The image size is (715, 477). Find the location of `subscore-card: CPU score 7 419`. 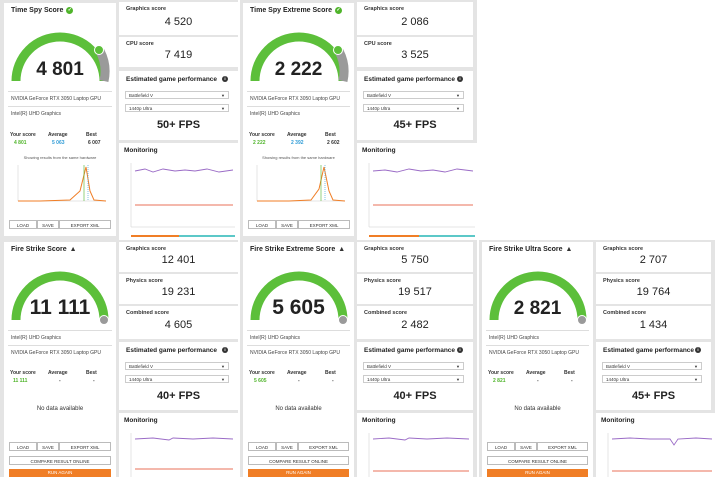

subscore-card: CPU score 7 419 is located at coordinates (178, 52).